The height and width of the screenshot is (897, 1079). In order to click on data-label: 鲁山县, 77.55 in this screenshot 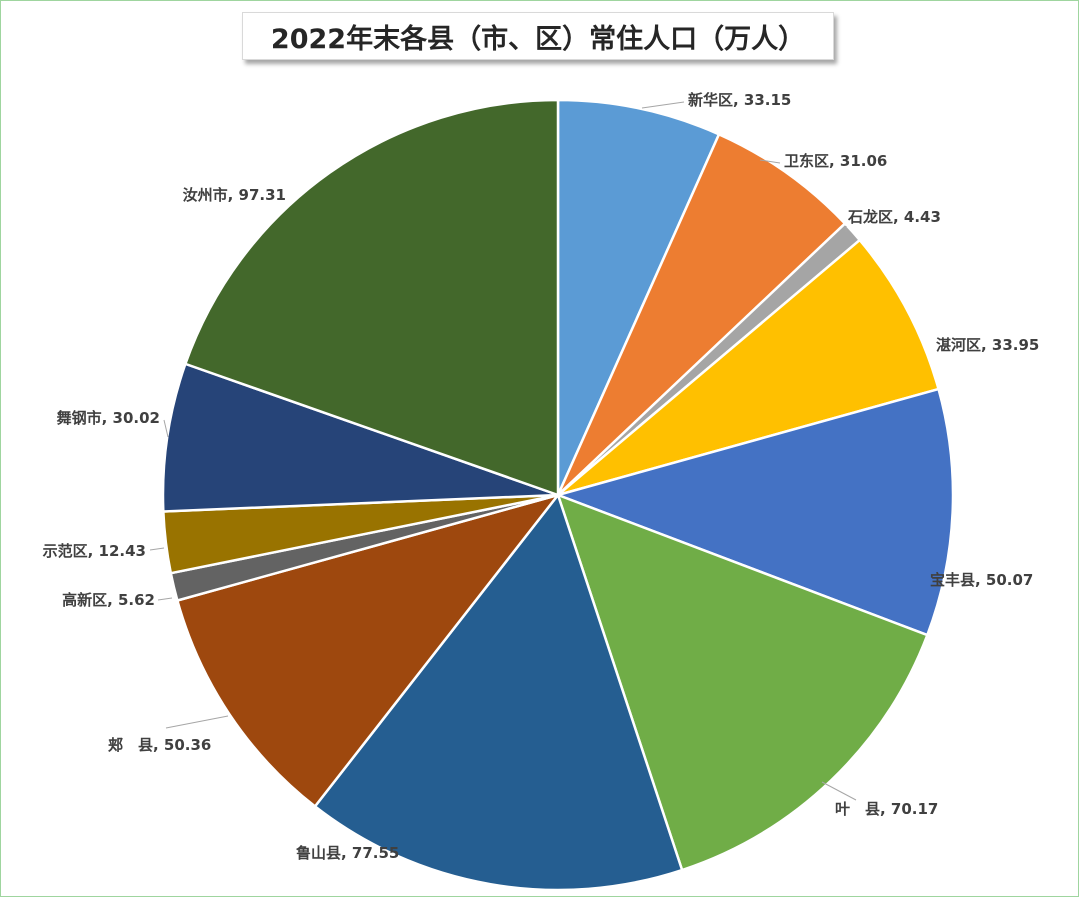, I will do `click(347, 853)`.